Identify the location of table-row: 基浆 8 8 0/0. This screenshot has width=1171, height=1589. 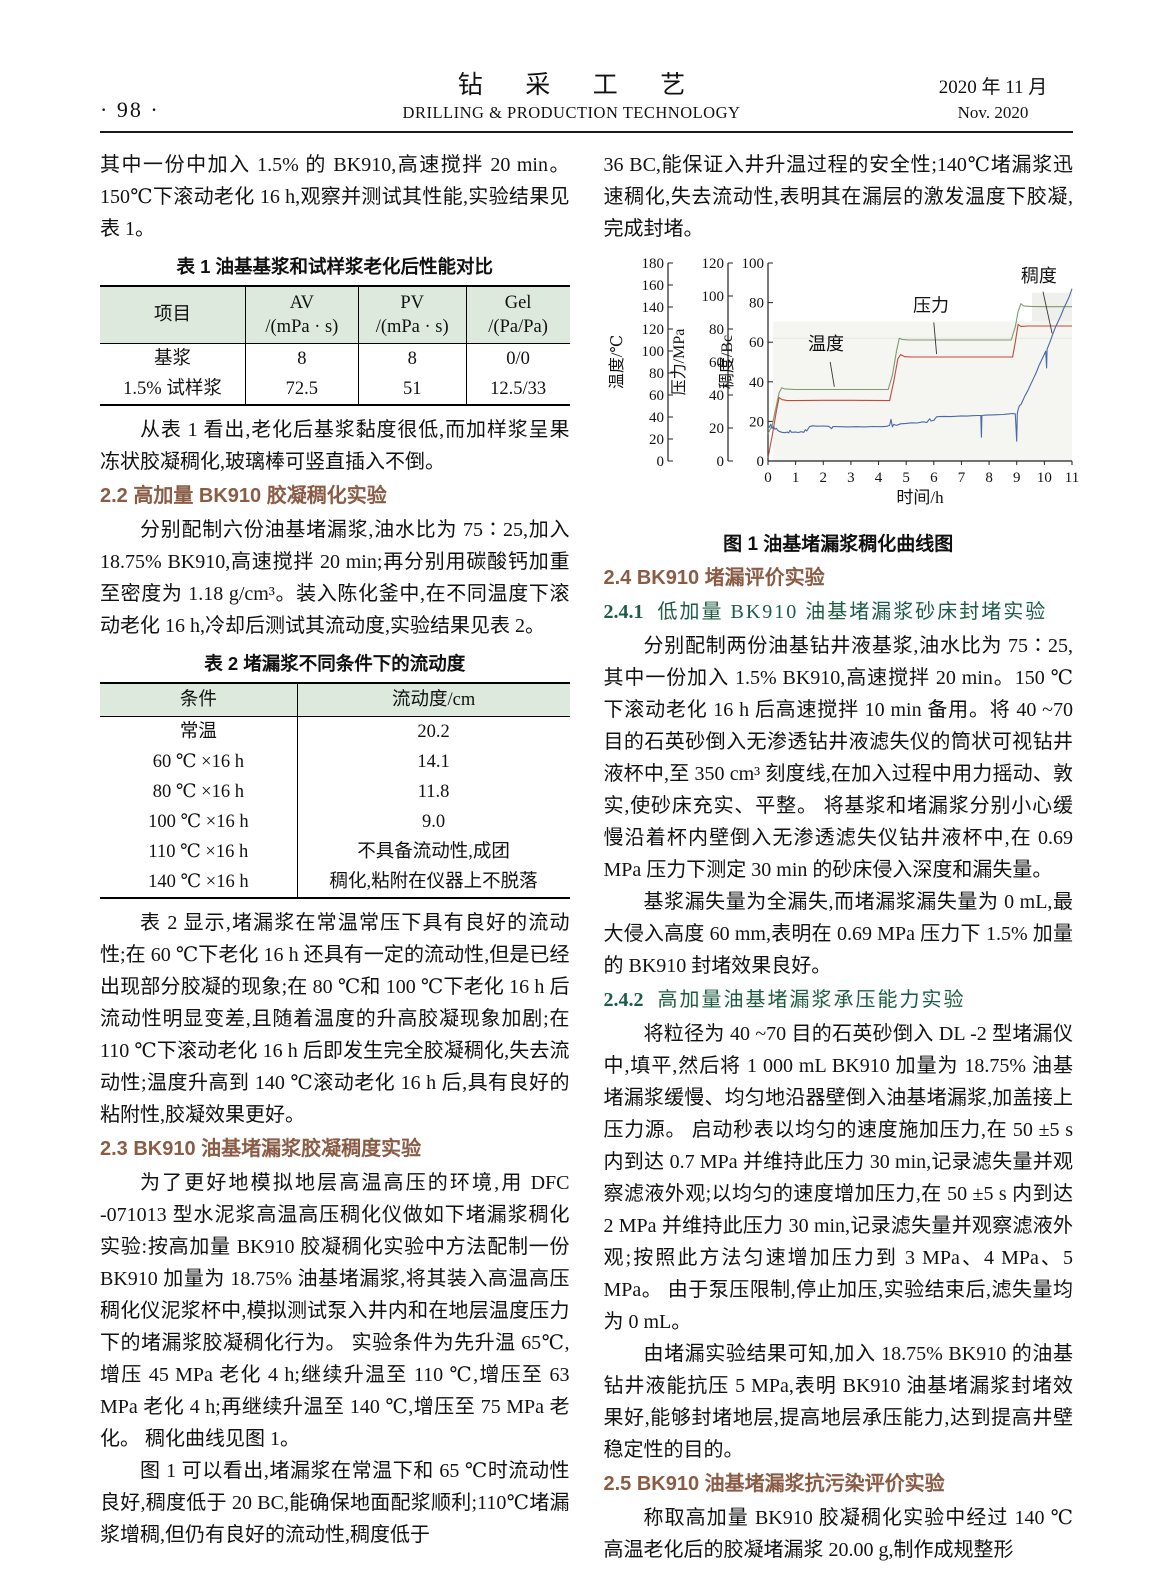
(335, 359).